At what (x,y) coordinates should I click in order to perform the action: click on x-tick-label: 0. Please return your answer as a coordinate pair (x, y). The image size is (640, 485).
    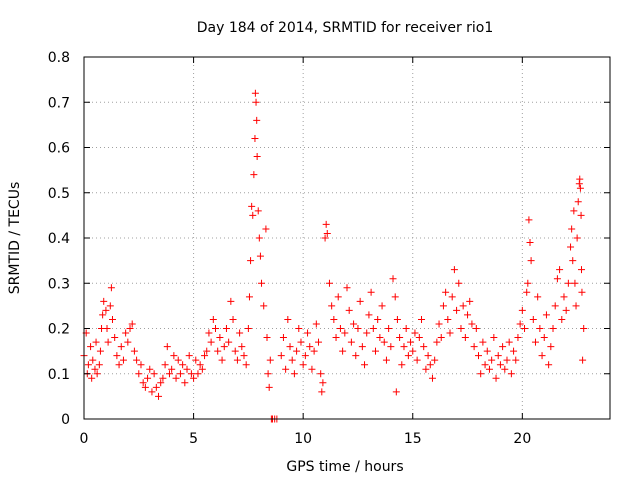
    Looking at the image, I should click on (84, 439).